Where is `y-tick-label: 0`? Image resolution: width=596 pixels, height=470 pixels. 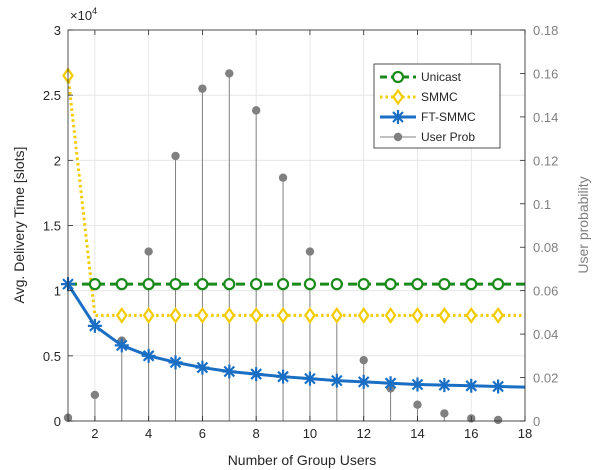
y-tick-label: 0 is located at coordinates (57, 421).